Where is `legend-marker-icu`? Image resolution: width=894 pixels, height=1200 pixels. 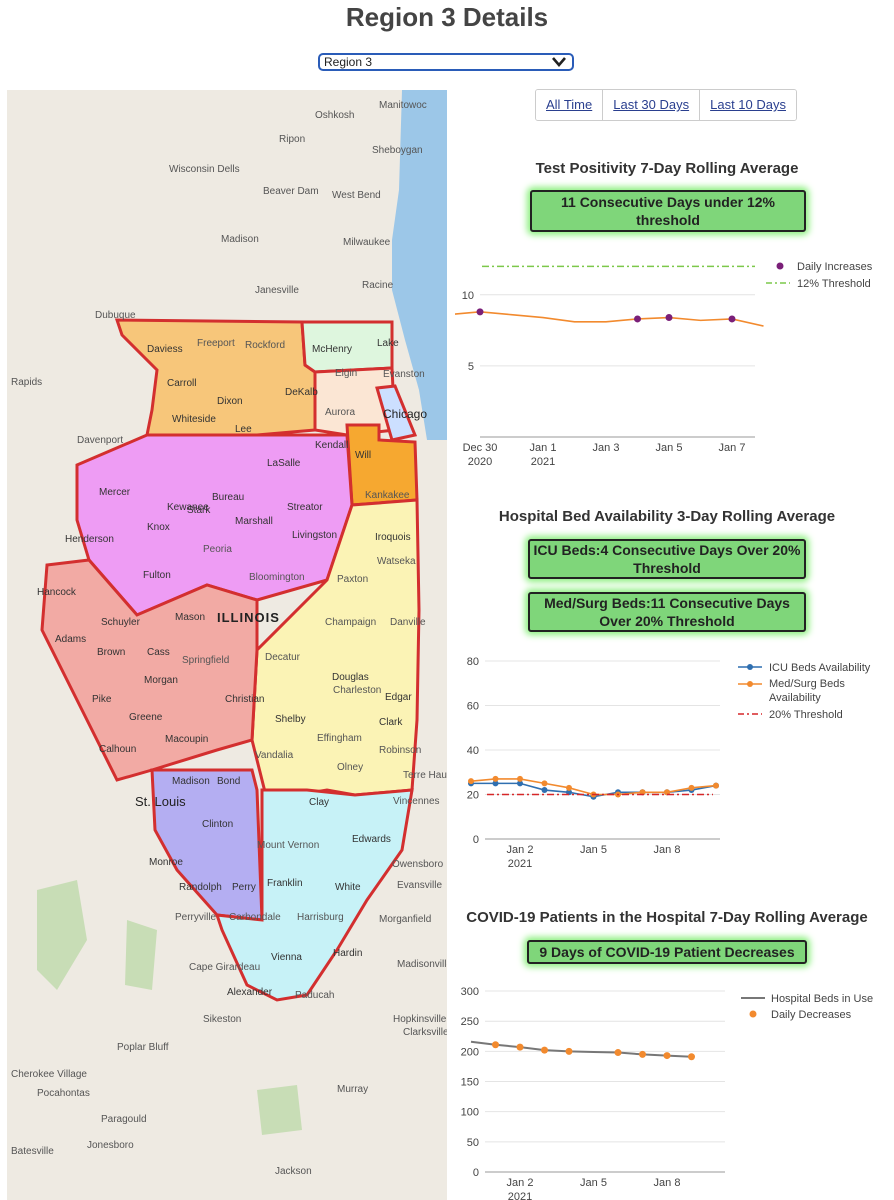
legend-marker-icu is located at coordinates (750, 667).